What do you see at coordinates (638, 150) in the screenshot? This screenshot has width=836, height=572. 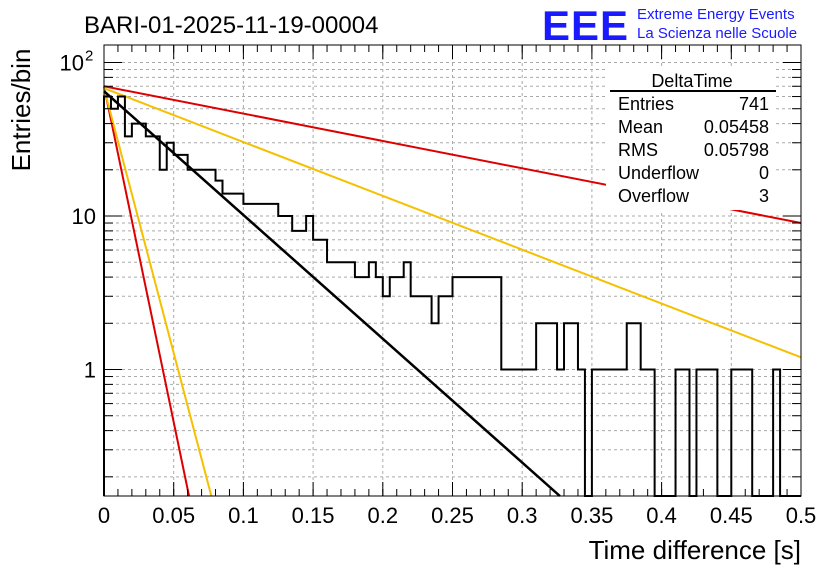 I see `stats-row-label: RMS` at bounding box center [638, 150].